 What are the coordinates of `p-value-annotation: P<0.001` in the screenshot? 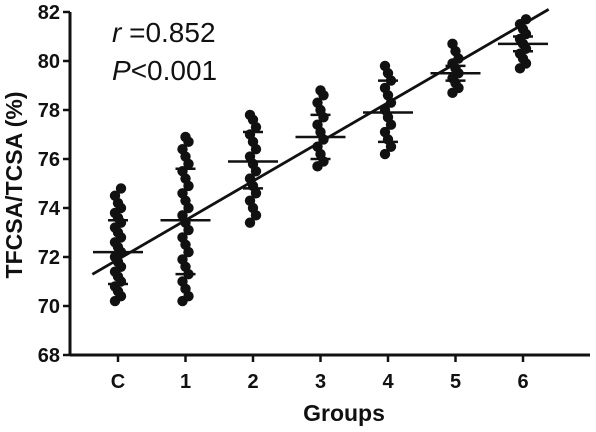 It's located at (164, 70).